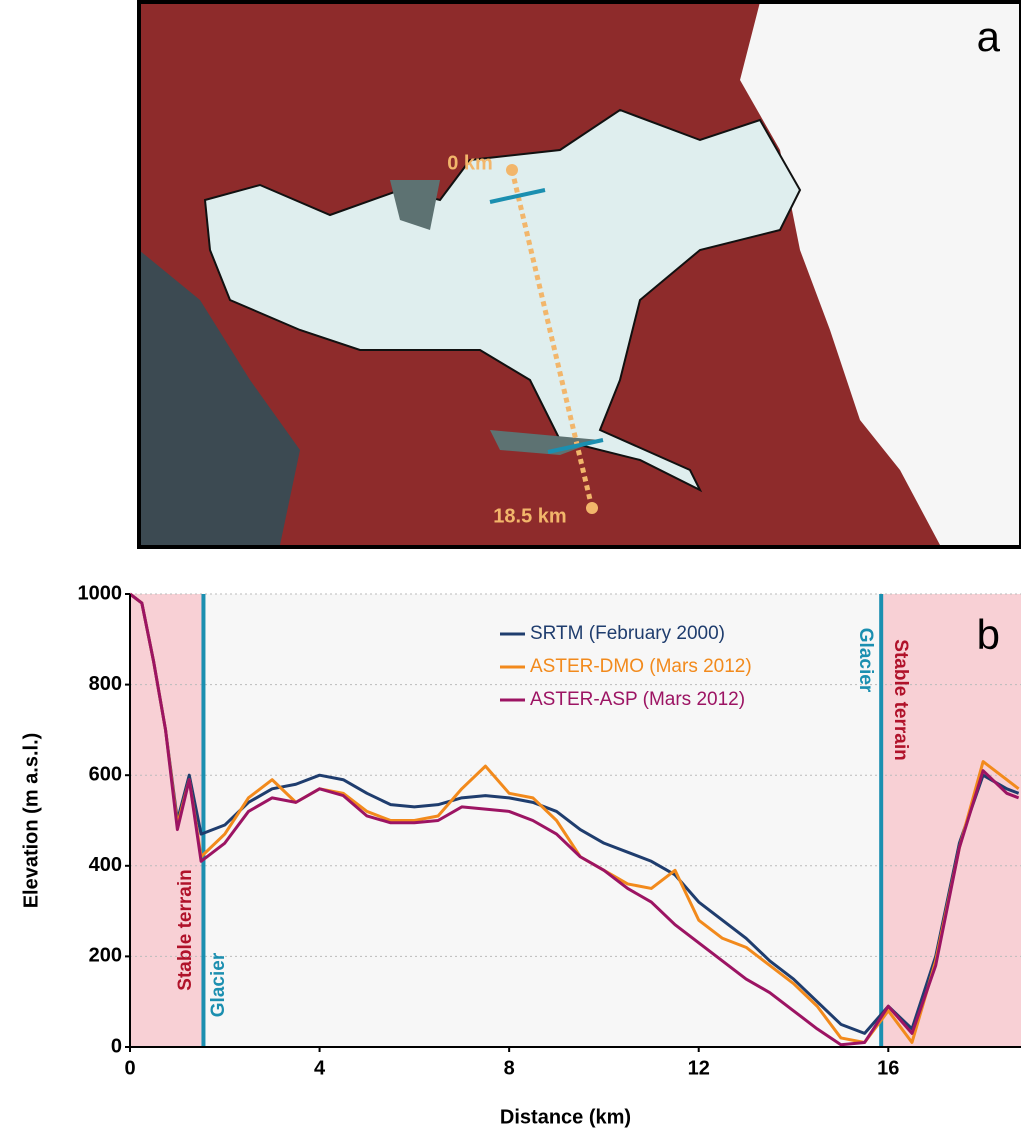  I want to click on y-tick-label: 0, so click(116, 1046).